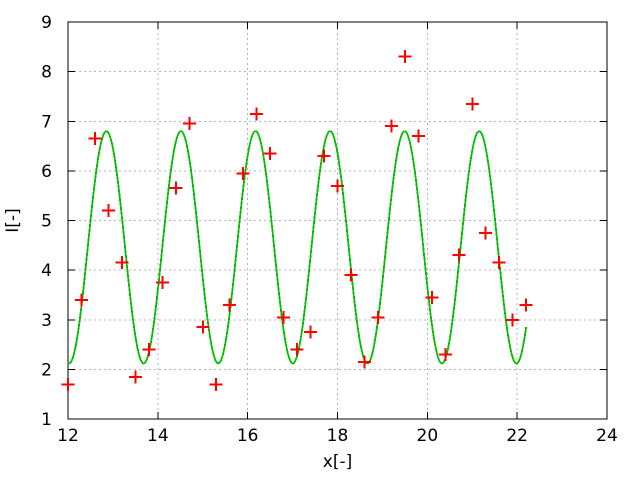 Image resolution: width=640 pixels, height=480 pixels. Describe the element at coordinates (68, 436) in the screenshot. I see `x-tick-label: 12` at that location.